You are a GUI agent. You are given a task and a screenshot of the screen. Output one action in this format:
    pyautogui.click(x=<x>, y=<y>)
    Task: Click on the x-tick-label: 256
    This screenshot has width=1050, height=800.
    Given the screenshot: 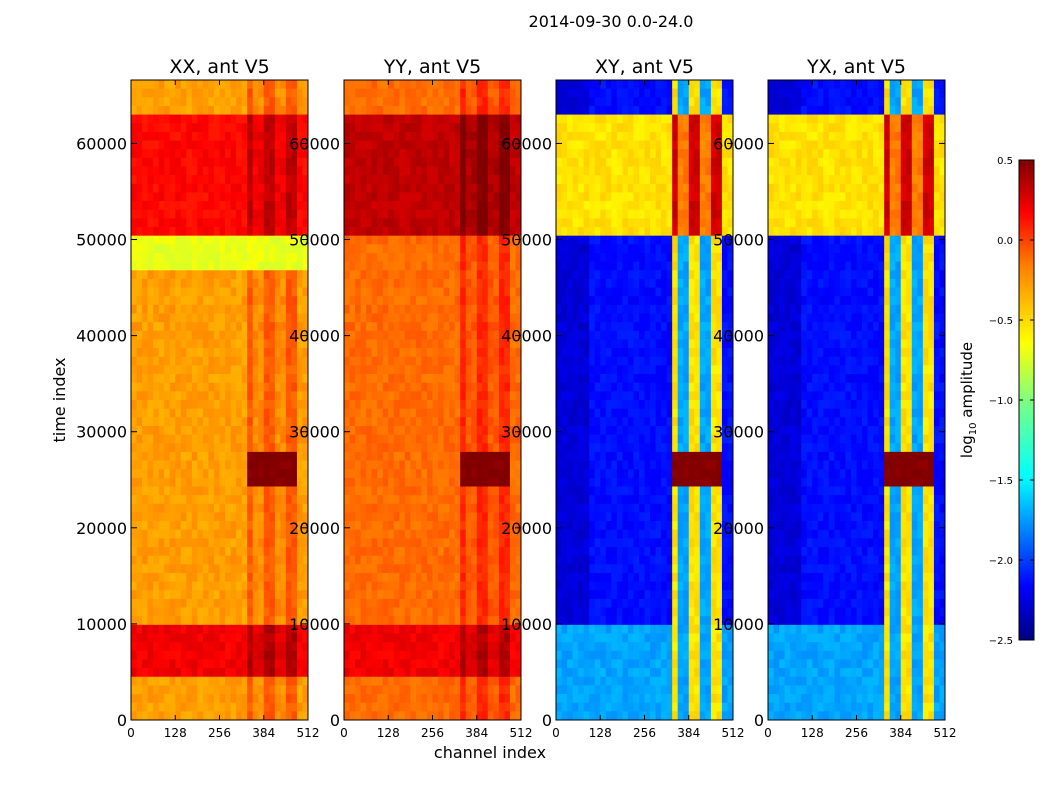 What is the action you would take?
    pyautogui.click(x=432, y=733)
    